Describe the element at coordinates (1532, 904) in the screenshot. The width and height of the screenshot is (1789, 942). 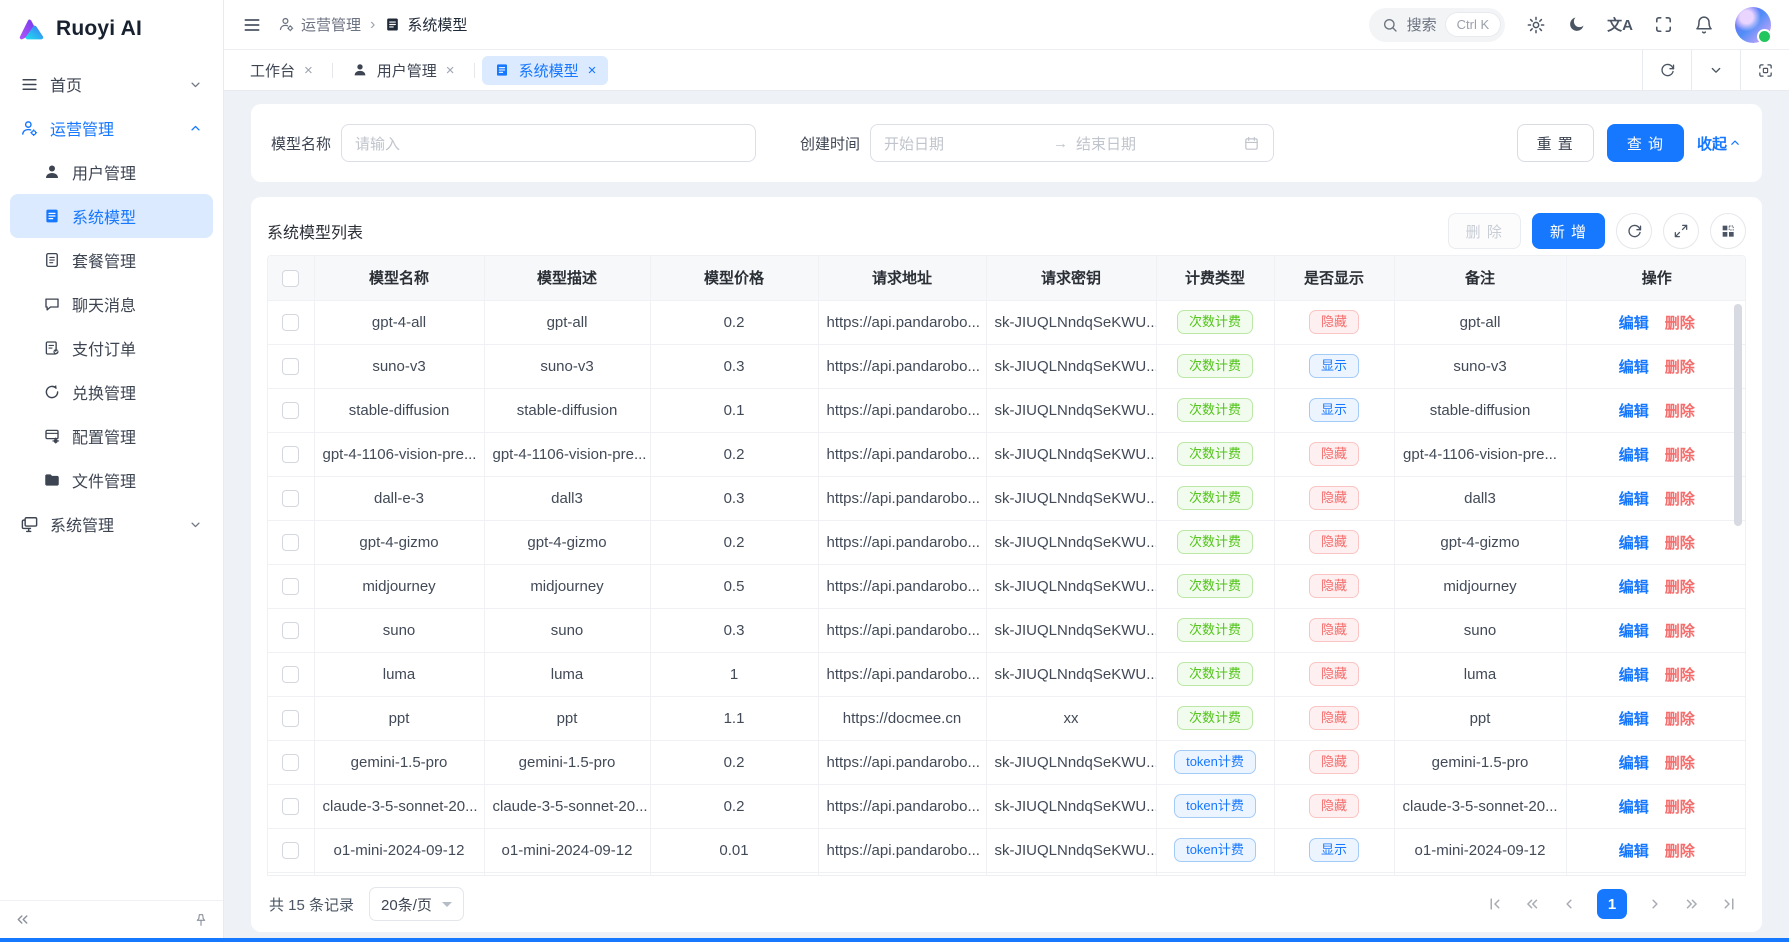
I see `jump-back-button` at that location.